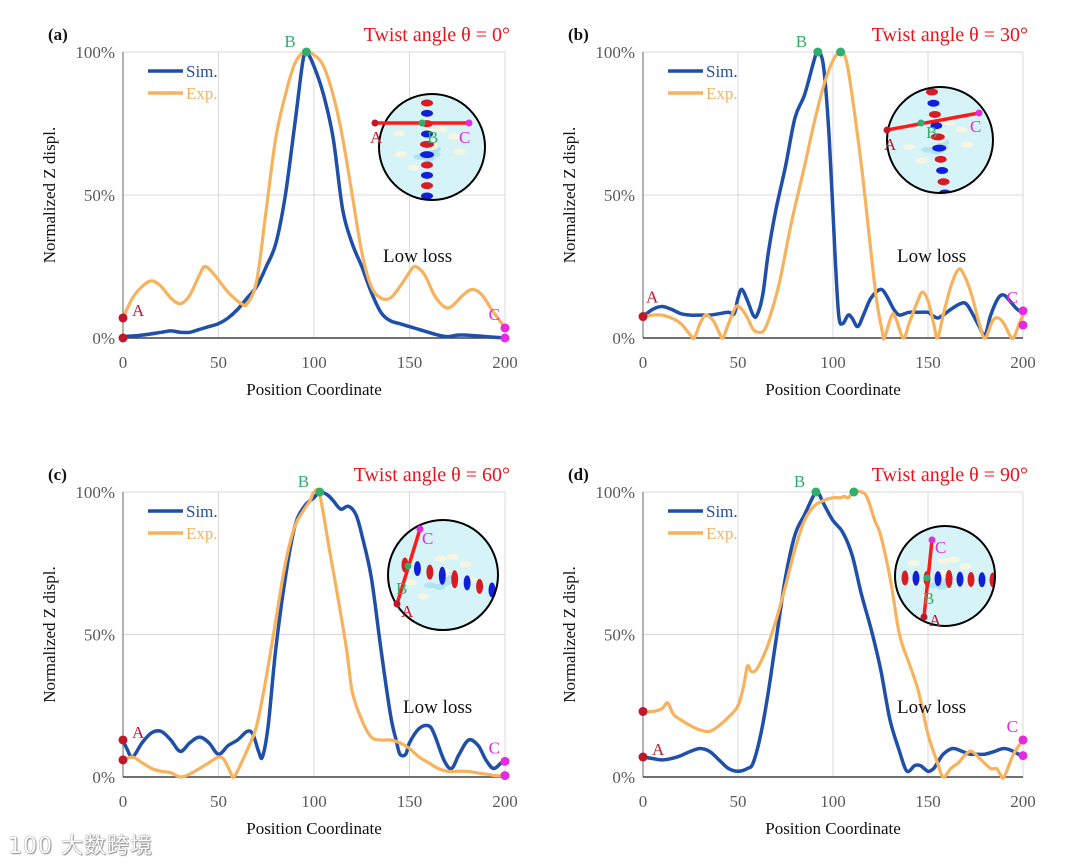  Describe the element at coordinates (57, 474) in the screenshot. I see `panel-label: (c)` at that location.